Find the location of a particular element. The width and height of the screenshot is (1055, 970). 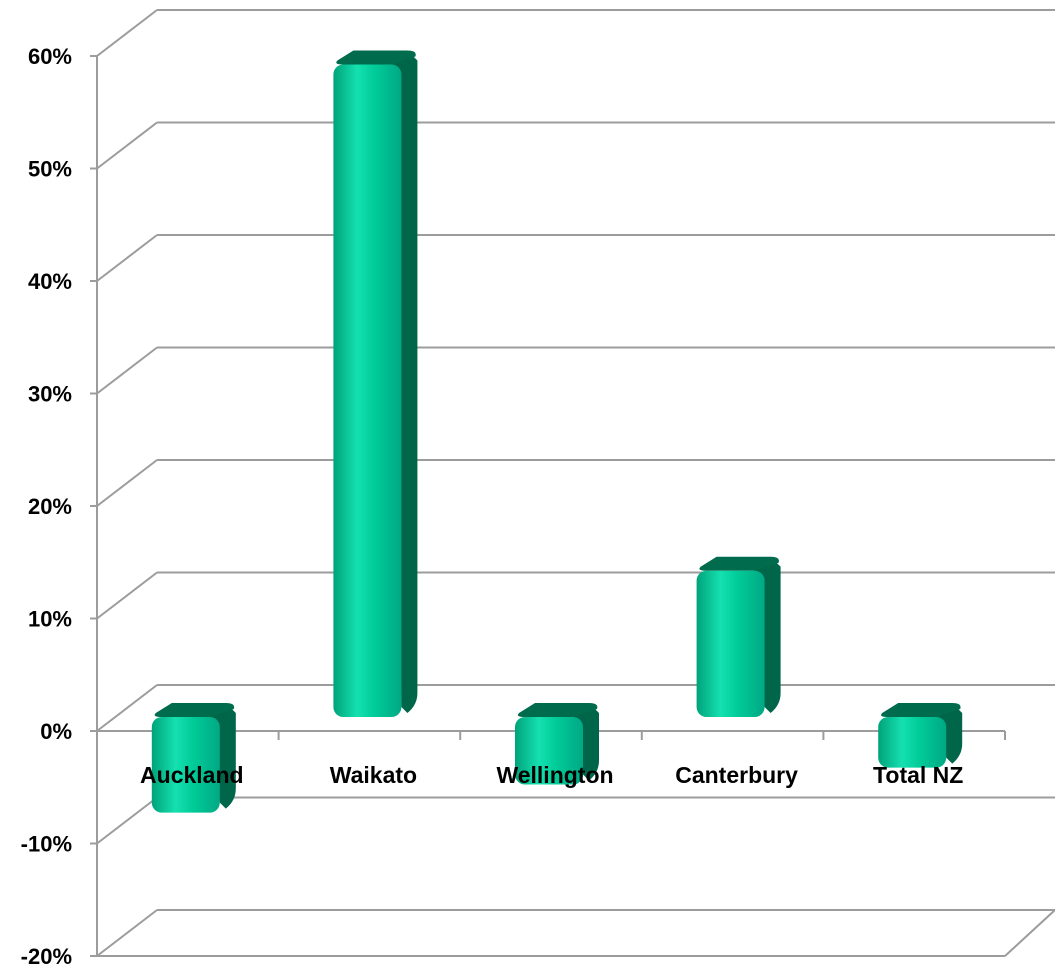

bar-total-nz is located at coordinates (920, 735).